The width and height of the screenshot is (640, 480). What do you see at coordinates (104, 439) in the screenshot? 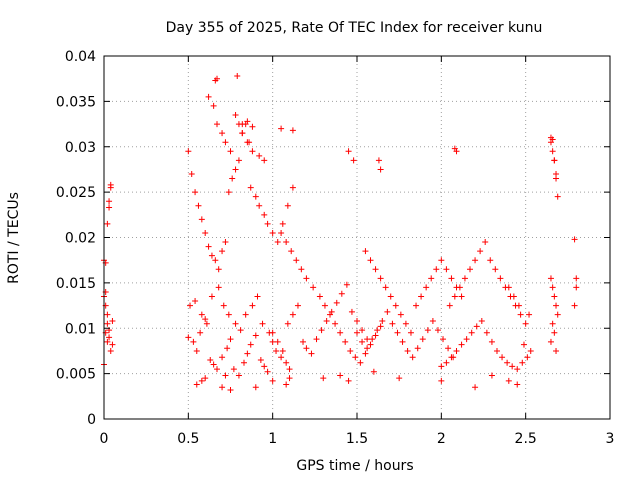
I see `x-tick-label: 0` at bounding box center [104, 439].